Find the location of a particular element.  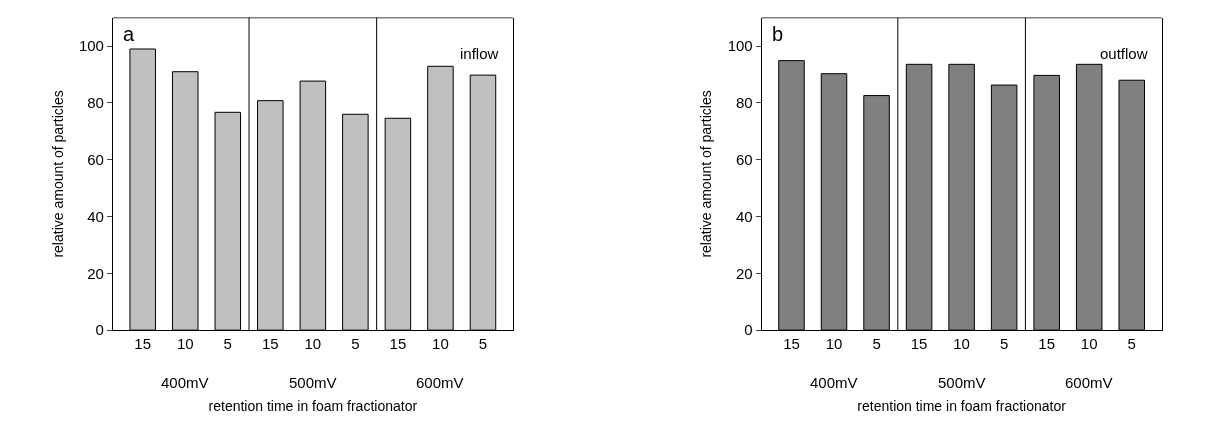

annotation: inflow is located at coordinates (479, 53).